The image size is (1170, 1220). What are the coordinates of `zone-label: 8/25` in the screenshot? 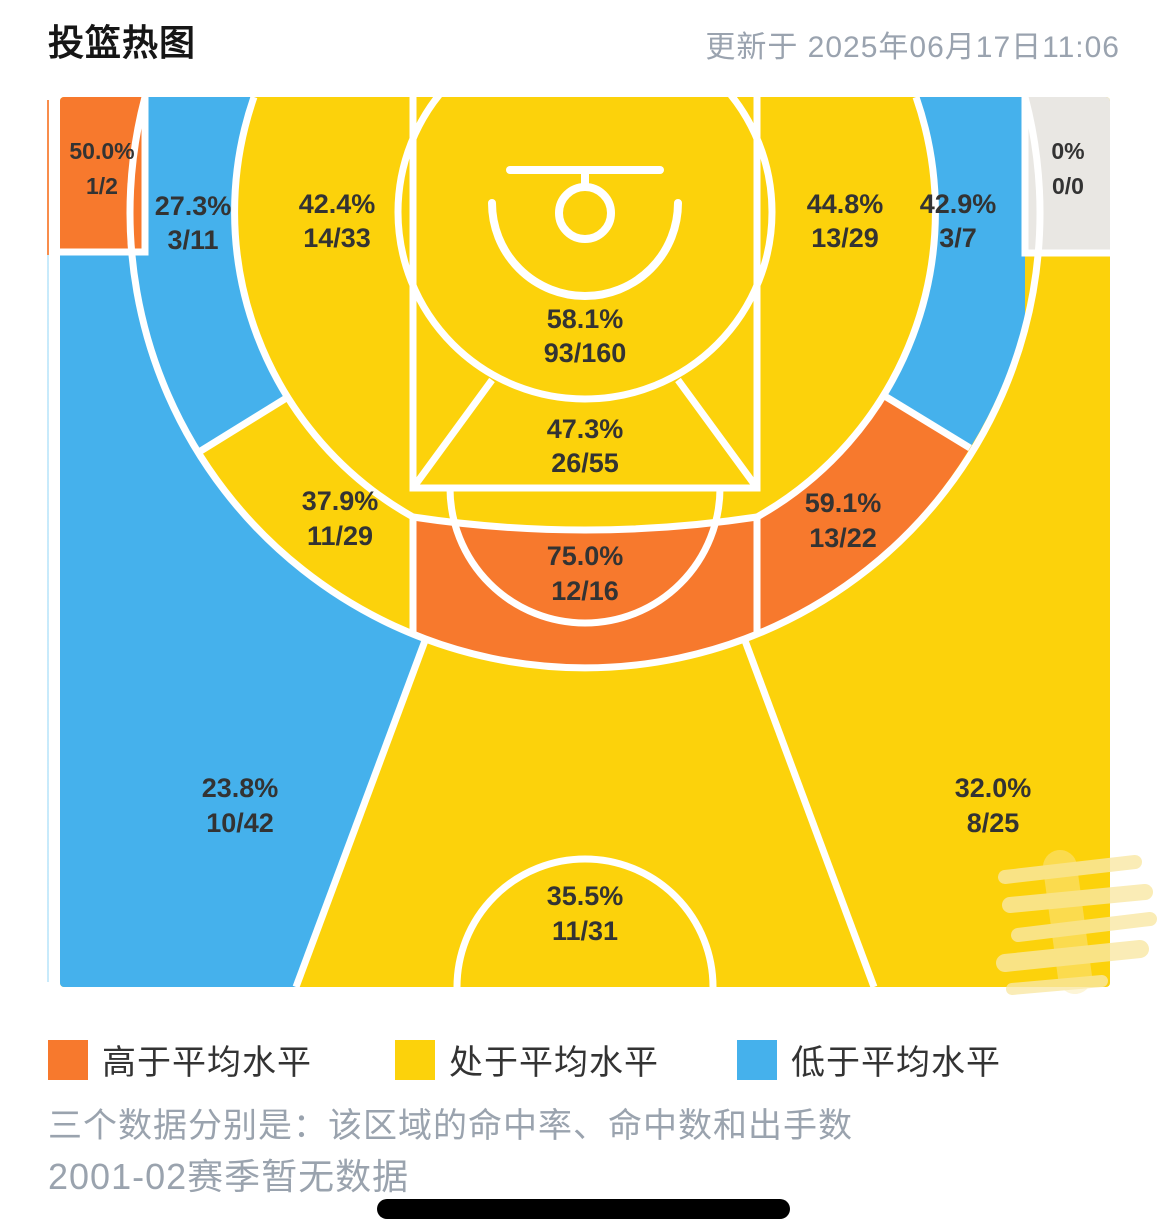 It's located at (993, 823).